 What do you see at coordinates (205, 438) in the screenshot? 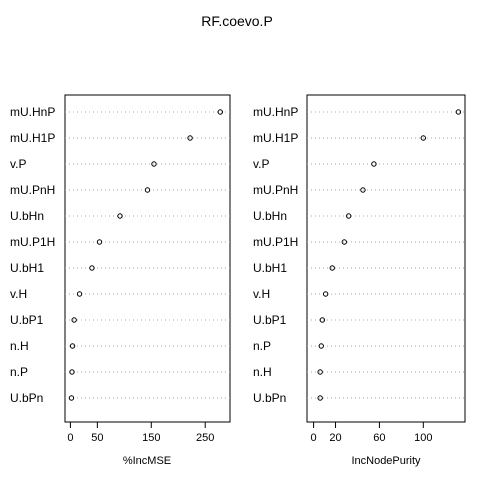
I see `x-tick-label: 250` at bounding box center [205, 438].